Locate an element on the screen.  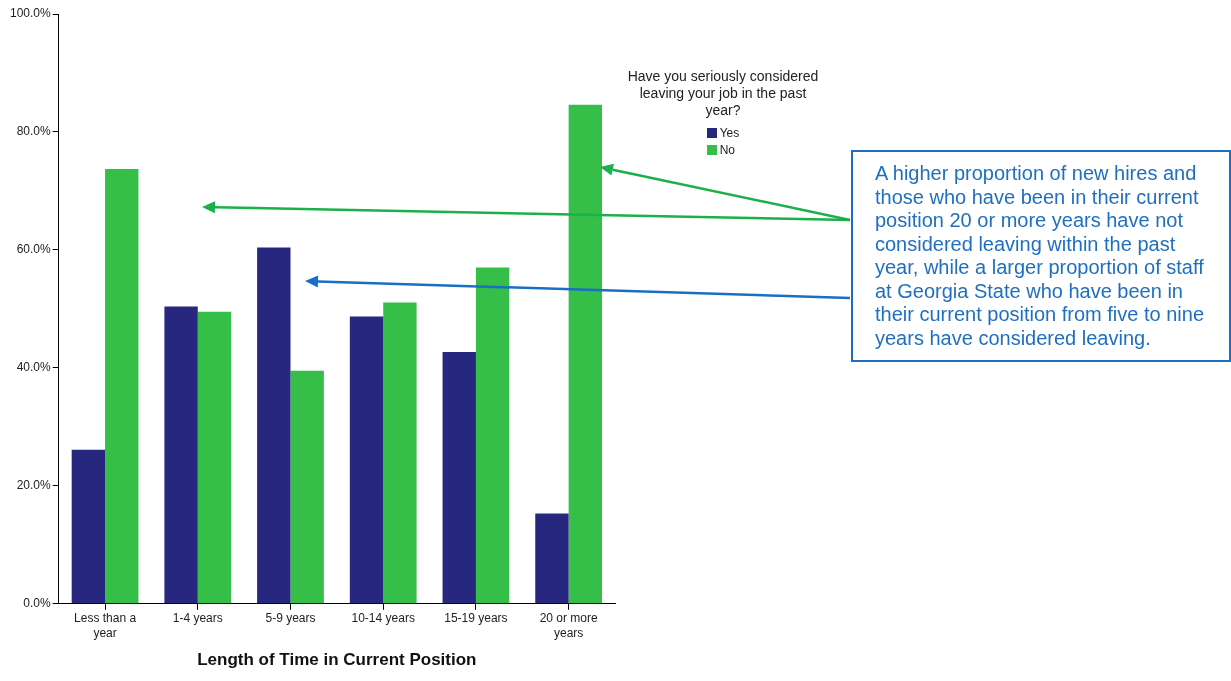
x-tick-label: Less than a year is located at coordinates (105, 625).